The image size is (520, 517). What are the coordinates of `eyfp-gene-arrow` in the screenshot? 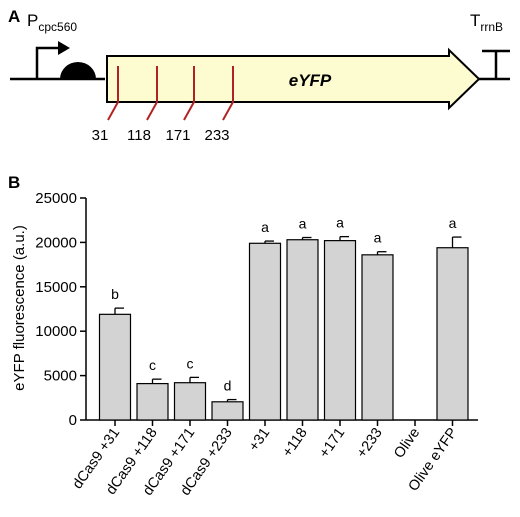 It's located at (293, 79).